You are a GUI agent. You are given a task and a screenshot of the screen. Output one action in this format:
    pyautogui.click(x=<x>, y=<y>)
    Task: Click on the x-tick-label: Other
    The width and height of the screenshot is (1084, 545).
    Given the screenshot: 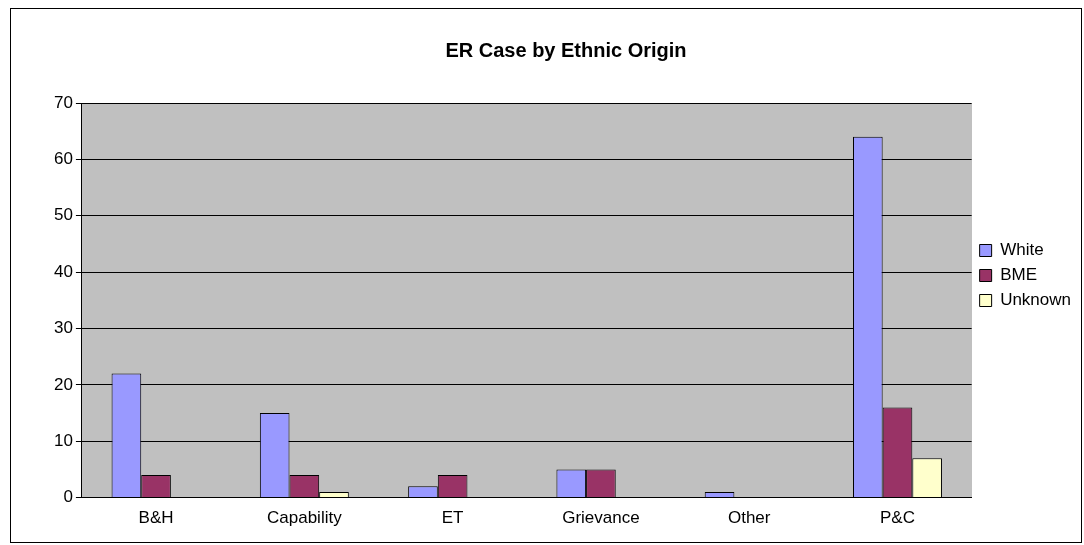 What is the action you would take?
    pyautogui.click(x=749, y=518)
    